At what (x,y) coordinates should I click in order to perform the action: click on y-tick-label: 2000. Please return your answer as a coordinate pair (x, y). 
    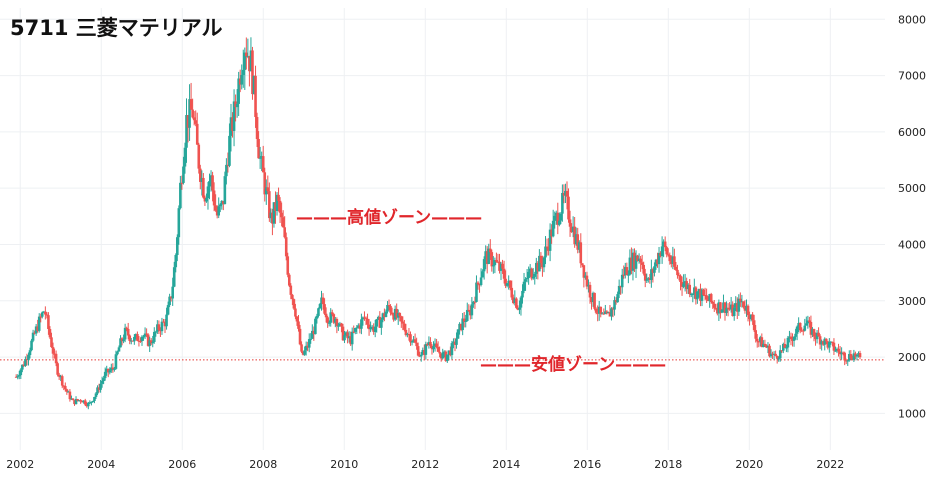
    Looking at the image, I should click on (912, 357).